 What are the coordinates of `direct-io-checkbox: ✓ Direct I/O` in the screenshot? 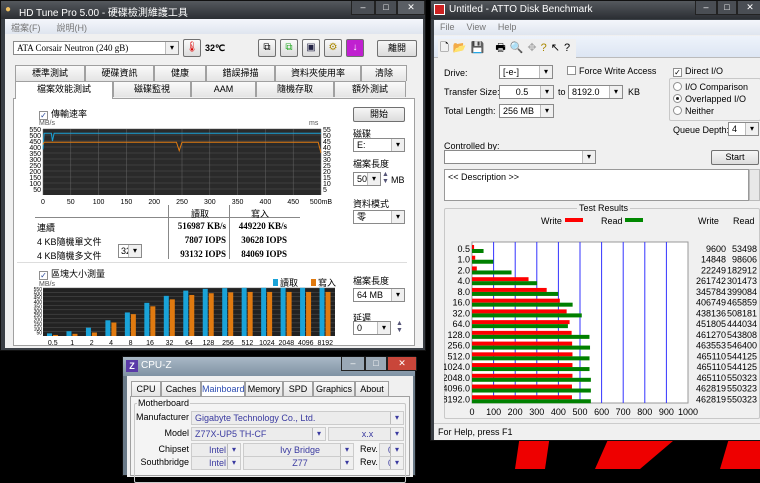 It's located at (698, 71).